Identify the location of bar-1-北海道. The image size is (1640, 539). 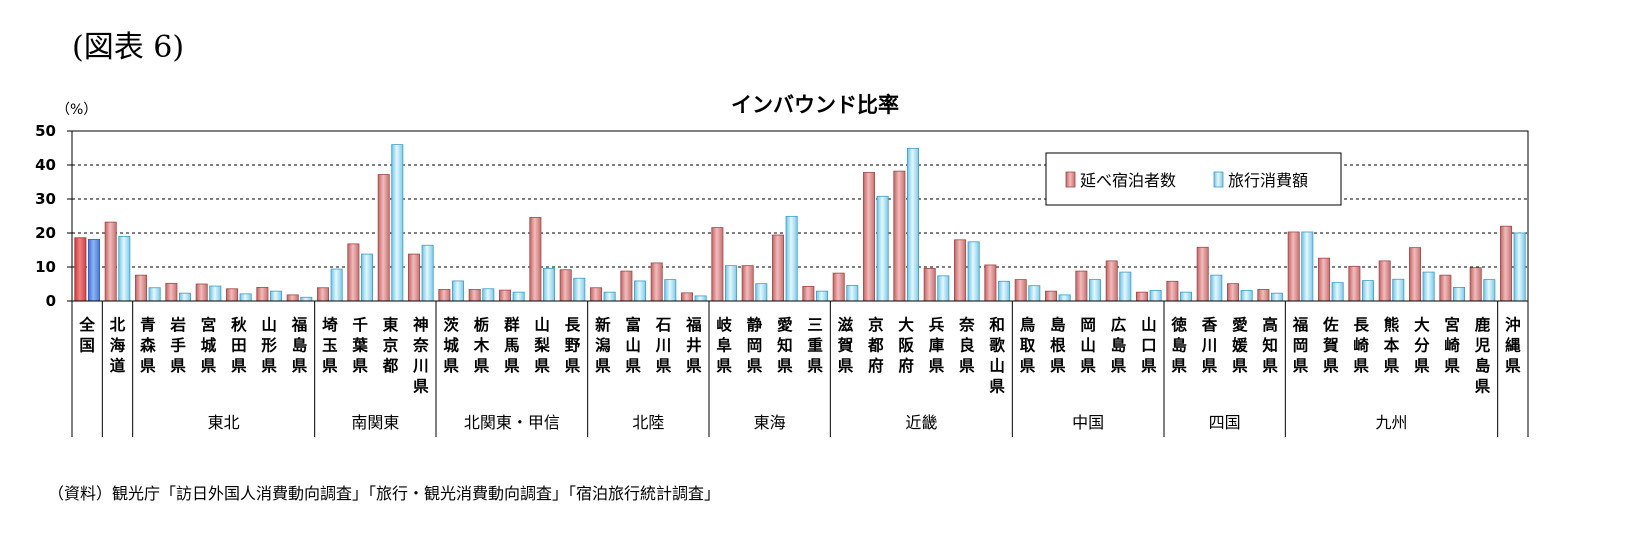
(110, 261).